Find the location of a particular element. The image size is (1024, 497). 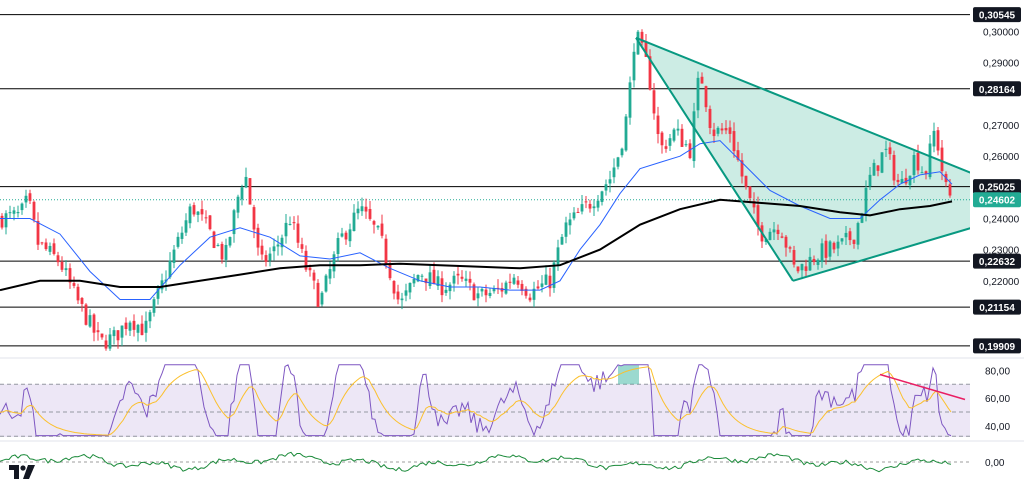

price-tick-label: 0,24000 is located at coordinates (1001, 219).